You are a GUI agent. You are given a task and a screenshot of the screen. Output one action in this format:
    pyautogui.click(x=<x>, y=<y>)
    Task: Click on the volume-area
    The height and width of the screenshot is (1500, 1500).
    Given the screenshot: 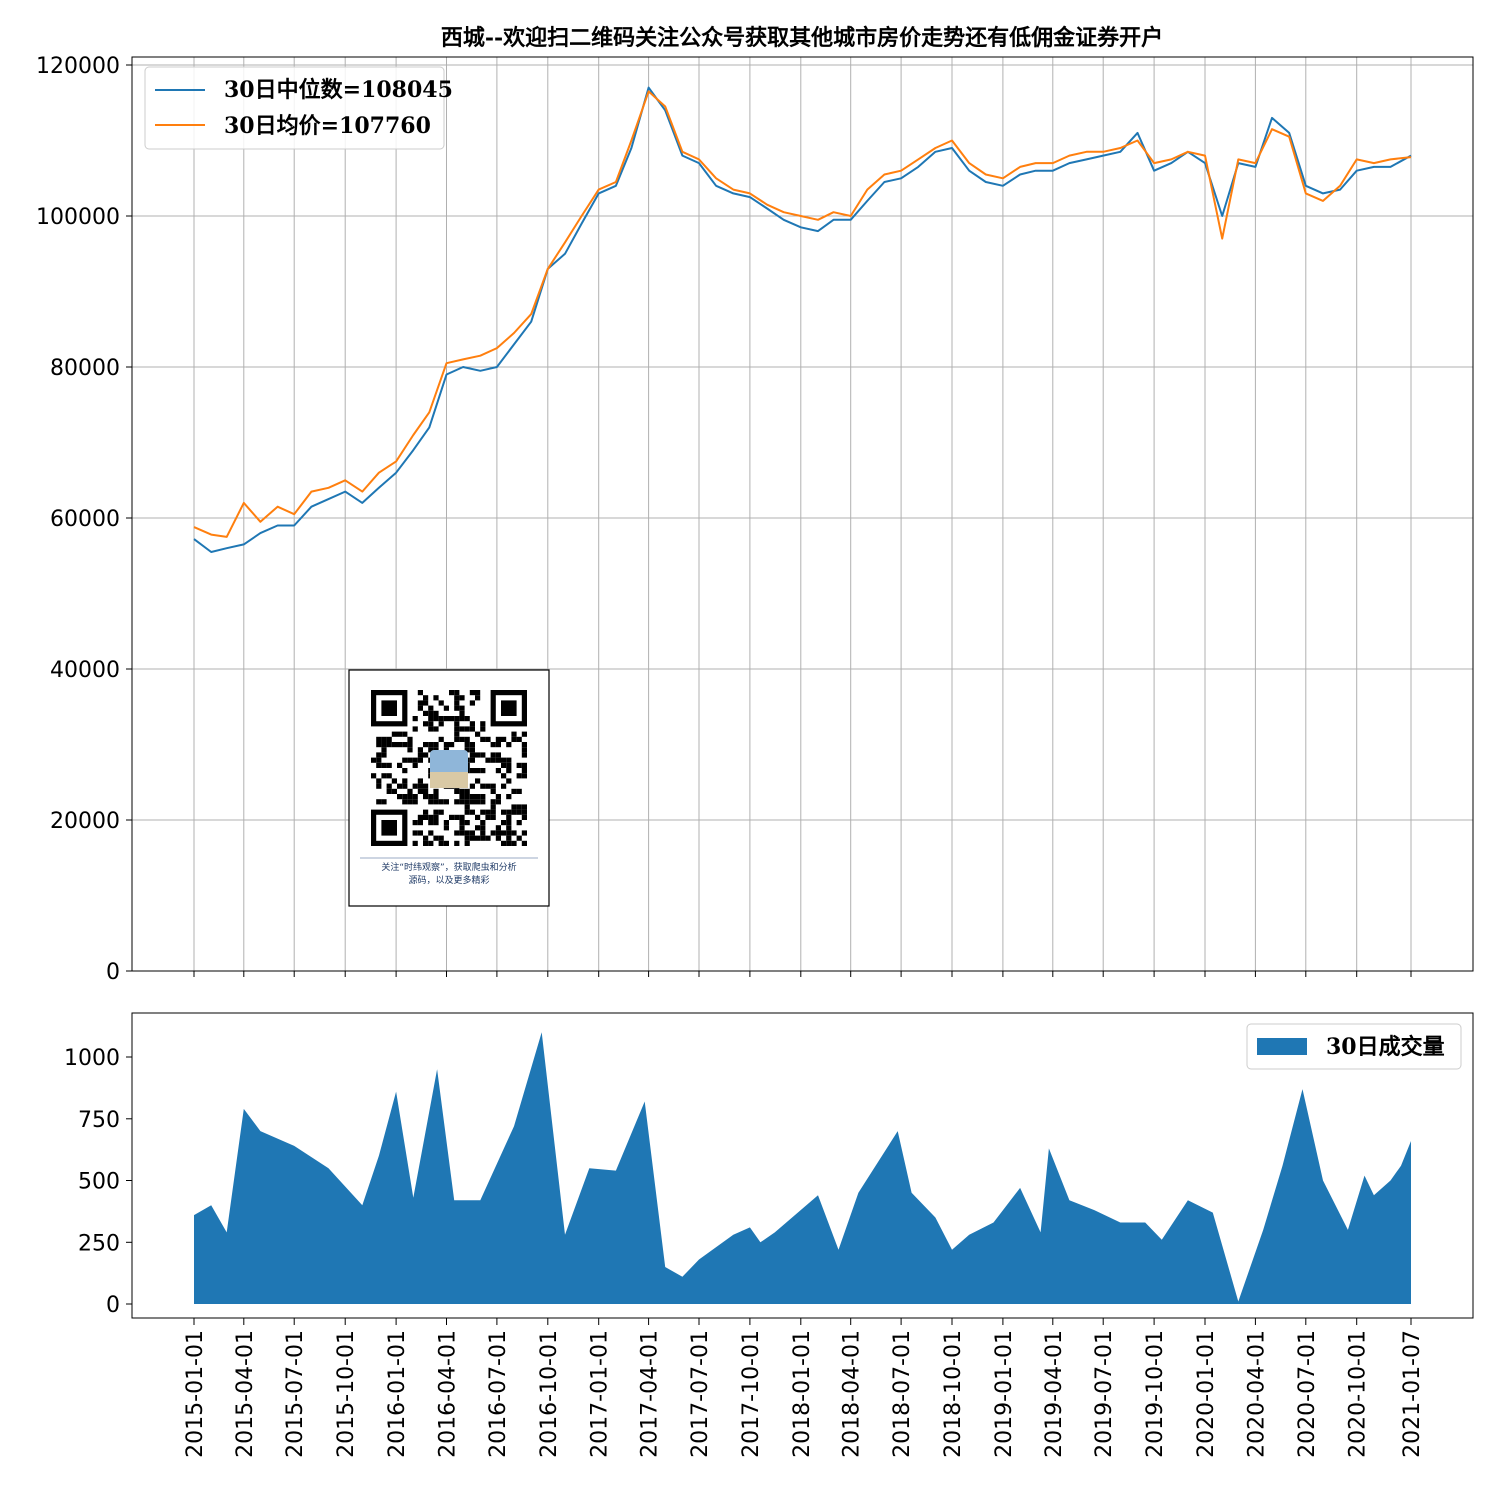 What is the action you would take?
    pyautogui.click(x=802, y=1168)
    